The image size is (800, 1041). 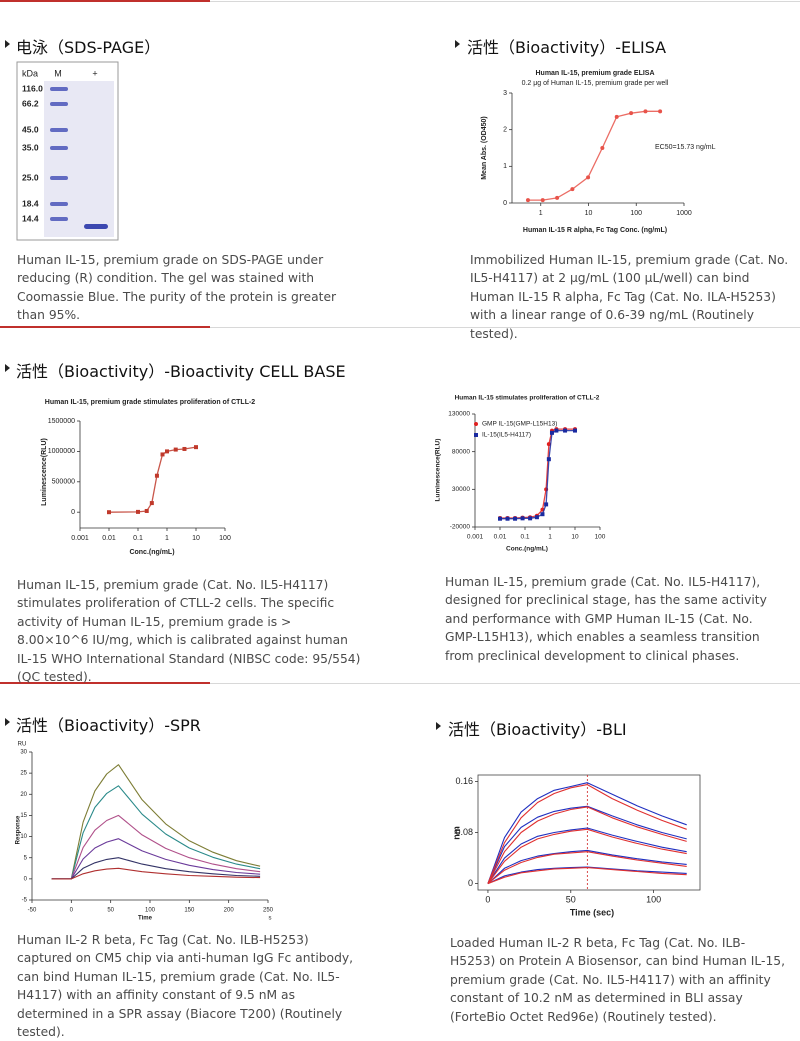 I want to click on lane-label: kDa, so click(x=30, y=73).